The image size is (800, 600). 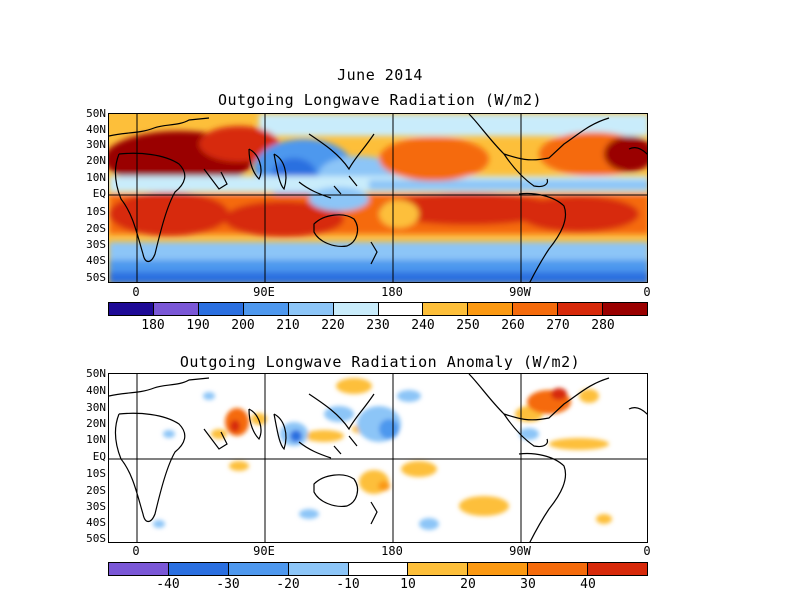 What do you see at coordinates (408, 584) in the screenshot?
I see `colorbar-label: 10` at bounding box center [408, 584].